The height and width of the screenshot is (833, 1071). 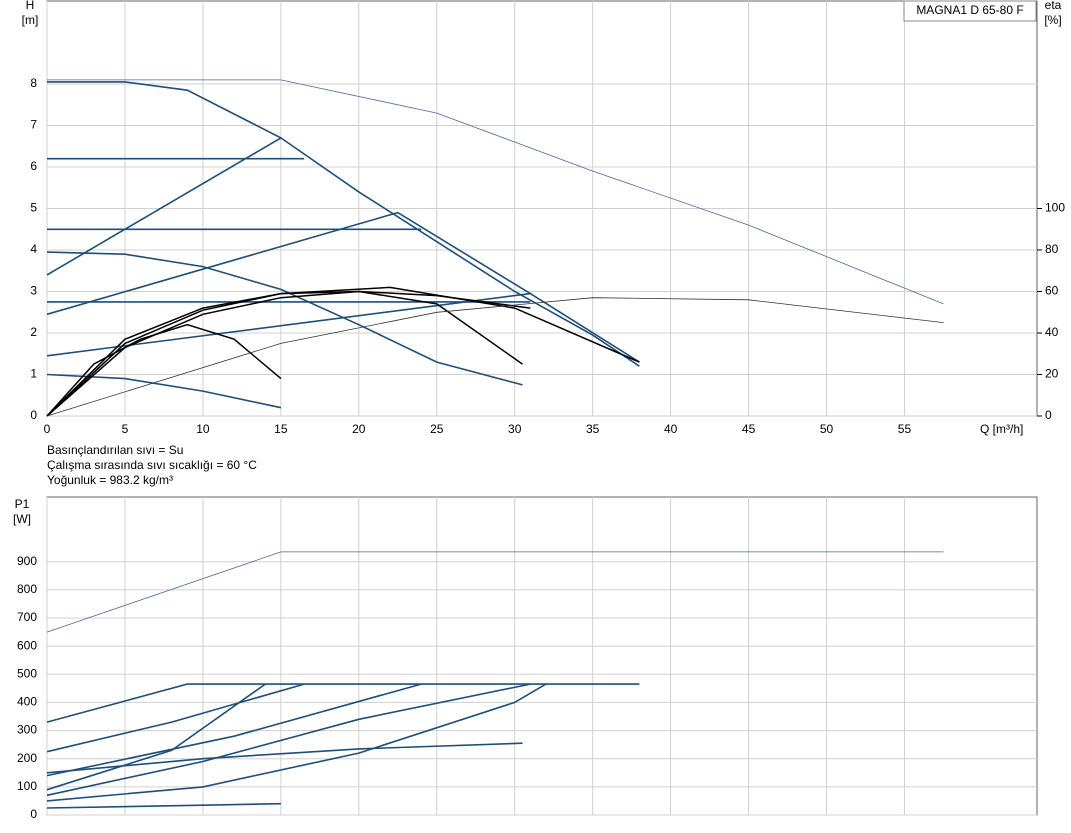 What do you see at coordinates (27, 730) in the screenshot?
I see `y-tick-label: 300` at bounding box center [27, 730].